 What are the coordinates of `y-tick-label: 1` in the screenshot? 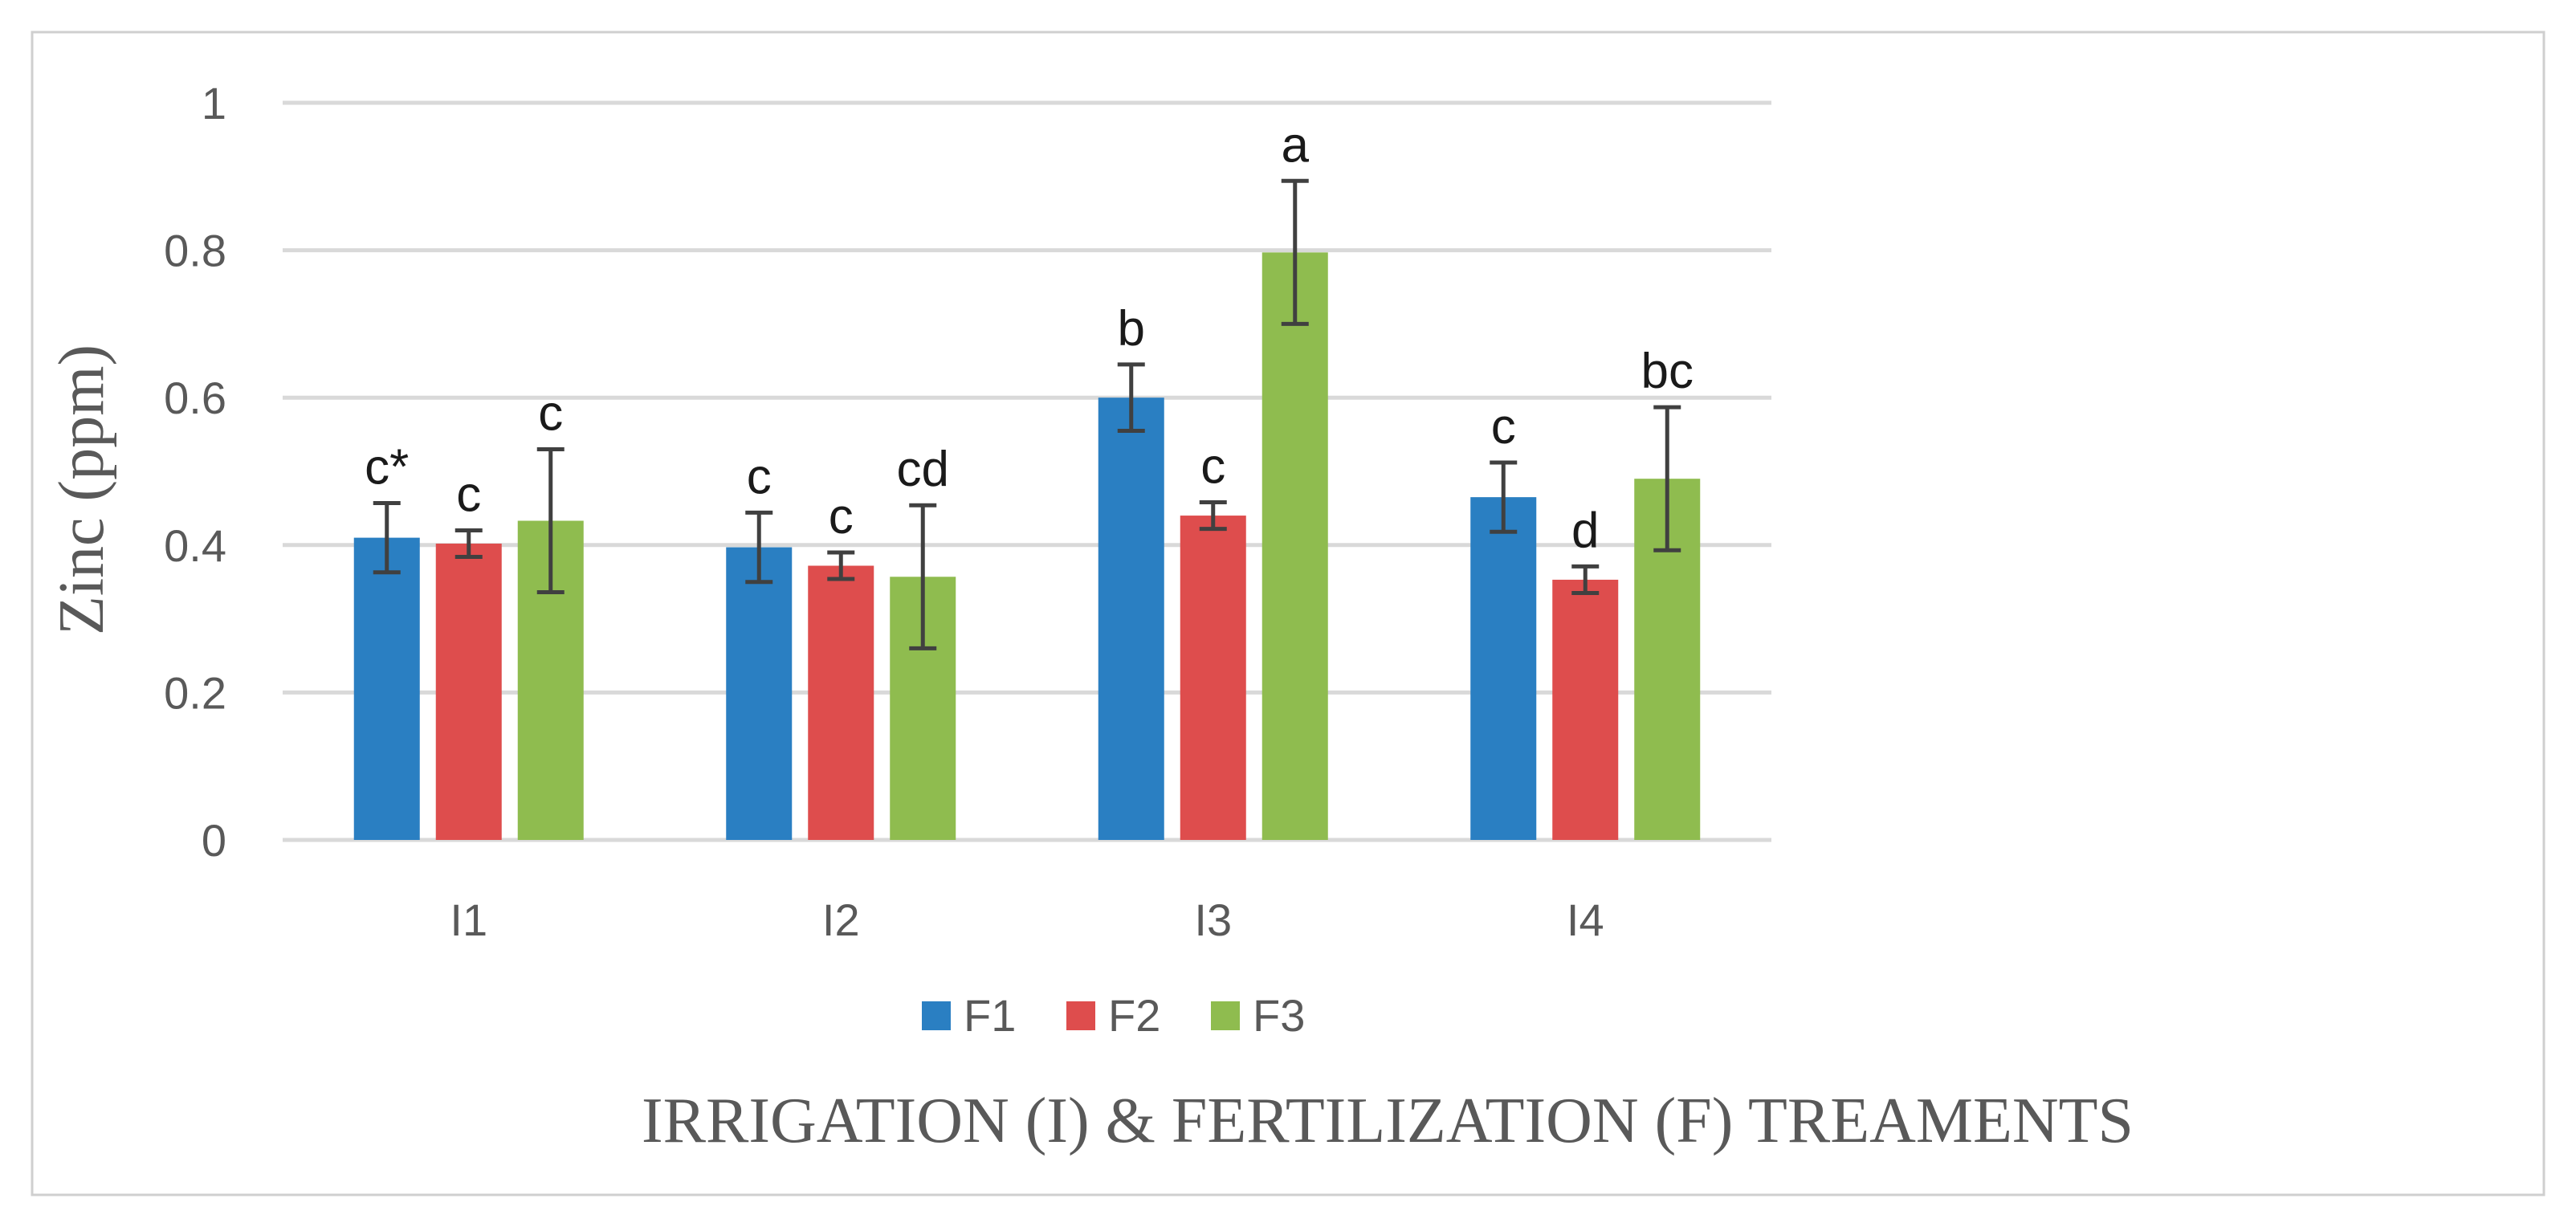 It's located at (214, 103).